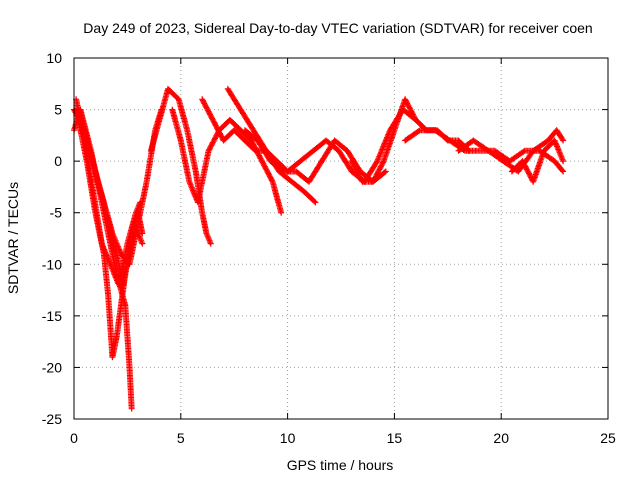  What do you see at coordinates (54, 58) in the screenshot?
I see `y-tick-label: 10` at bounding box center [54, 58].